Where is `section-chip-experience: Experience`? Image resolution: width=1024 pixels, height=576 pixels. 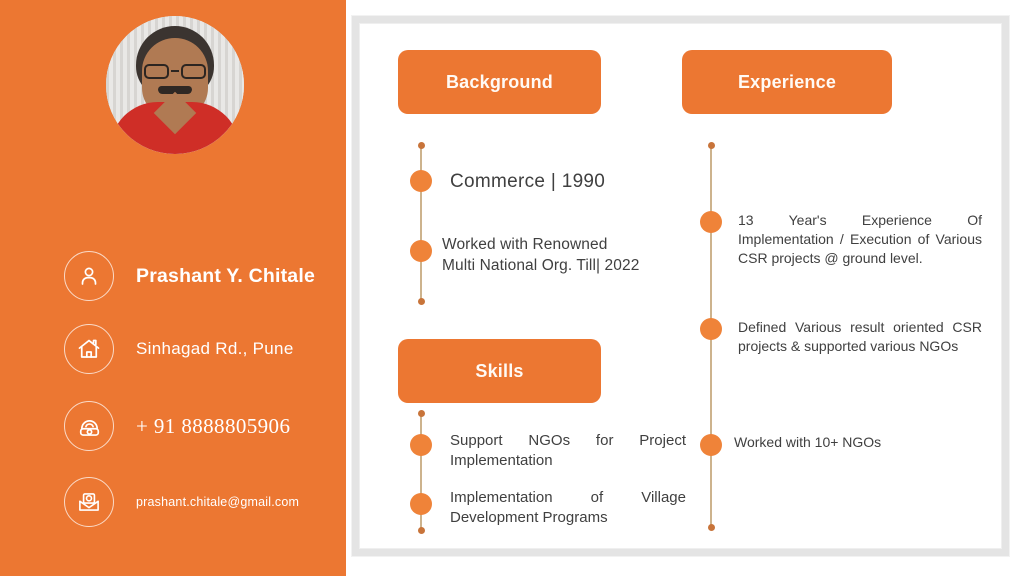 section-chip-experience: Experience is located at coordinates (787, 82).